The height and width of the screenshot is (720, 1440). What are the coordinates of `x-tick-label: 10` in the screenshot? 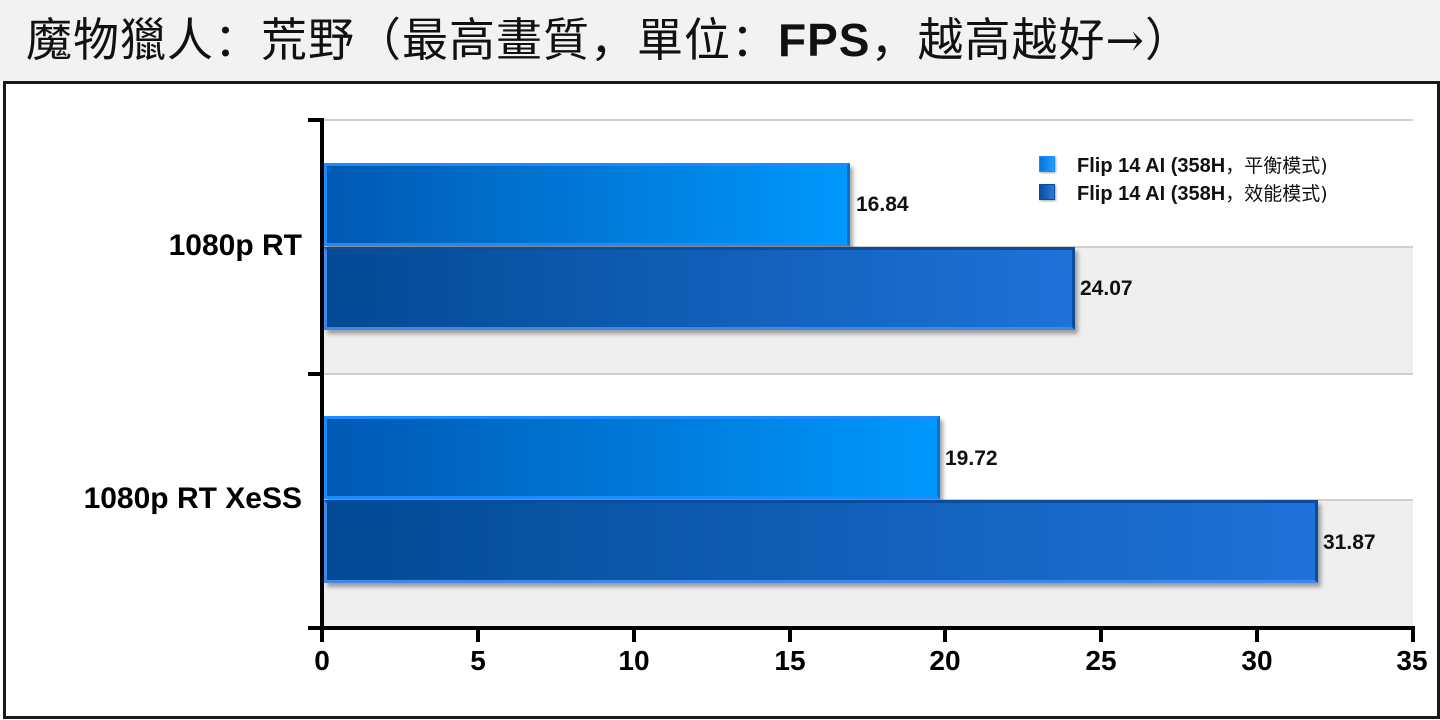 It's located at (634, 660).